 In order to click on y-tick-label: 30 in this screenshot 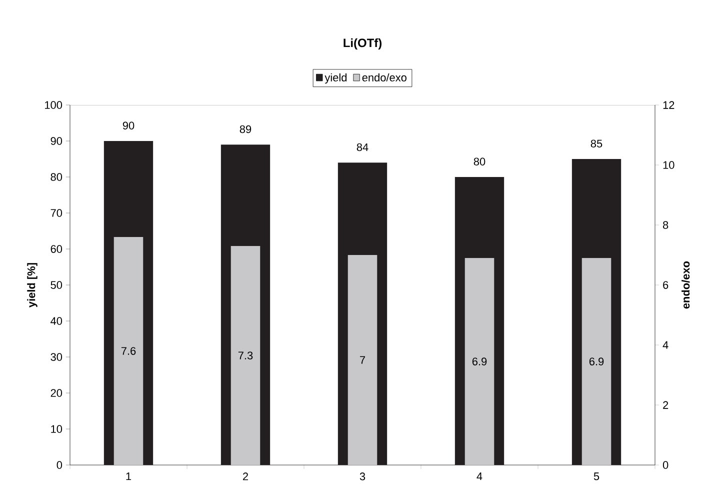, I will do `click(56, 357)`.